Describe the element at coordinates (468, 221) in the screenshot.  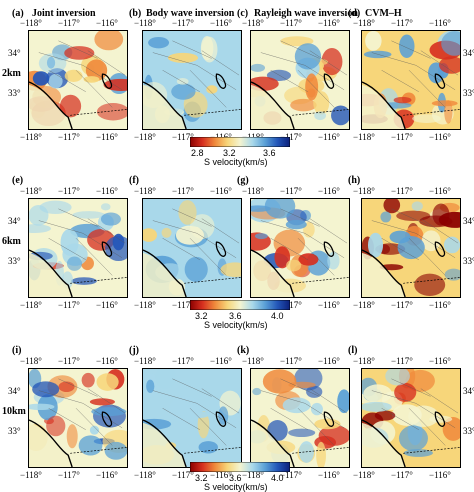
I see `lat-tick-label: 34°` at that location.